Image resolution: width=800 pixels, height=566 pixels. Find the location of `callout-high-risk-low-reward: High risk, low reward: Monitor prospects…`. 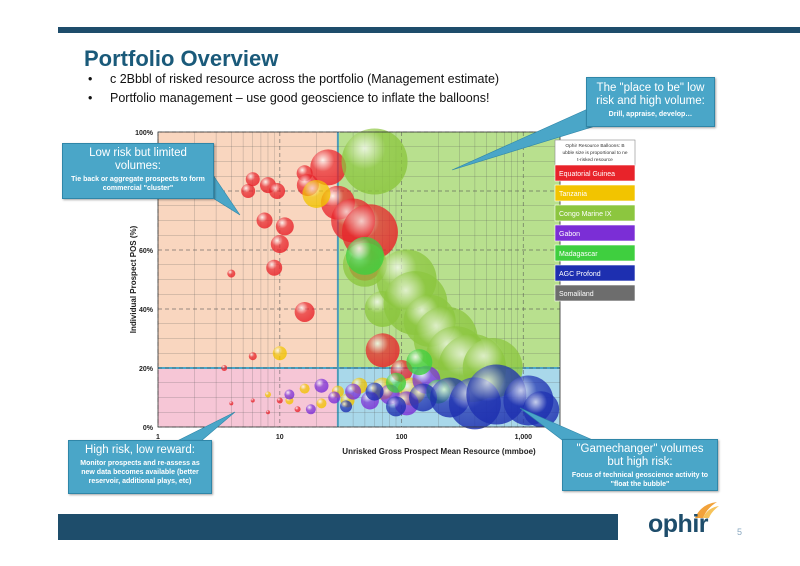

callout-high-risk-low-reward: High risk, low reward: Monitor prospects… is located at coordinates (140, 467).